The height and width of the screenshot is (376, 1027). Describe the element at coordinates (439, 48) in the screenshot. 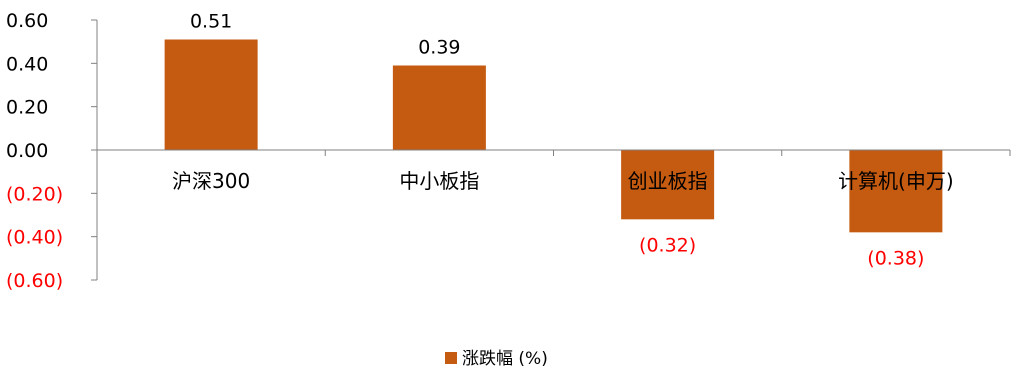

I see `data-label: 0.39` at that location.